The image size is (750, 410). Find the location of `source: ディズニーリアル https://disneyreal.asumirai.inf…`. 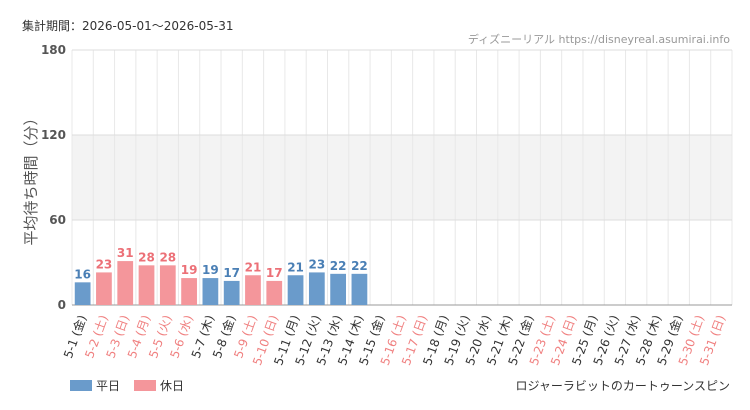

source: ディズニーリアル https://disneyreal.asumirai.inf… is located at coordinates (599, 39).